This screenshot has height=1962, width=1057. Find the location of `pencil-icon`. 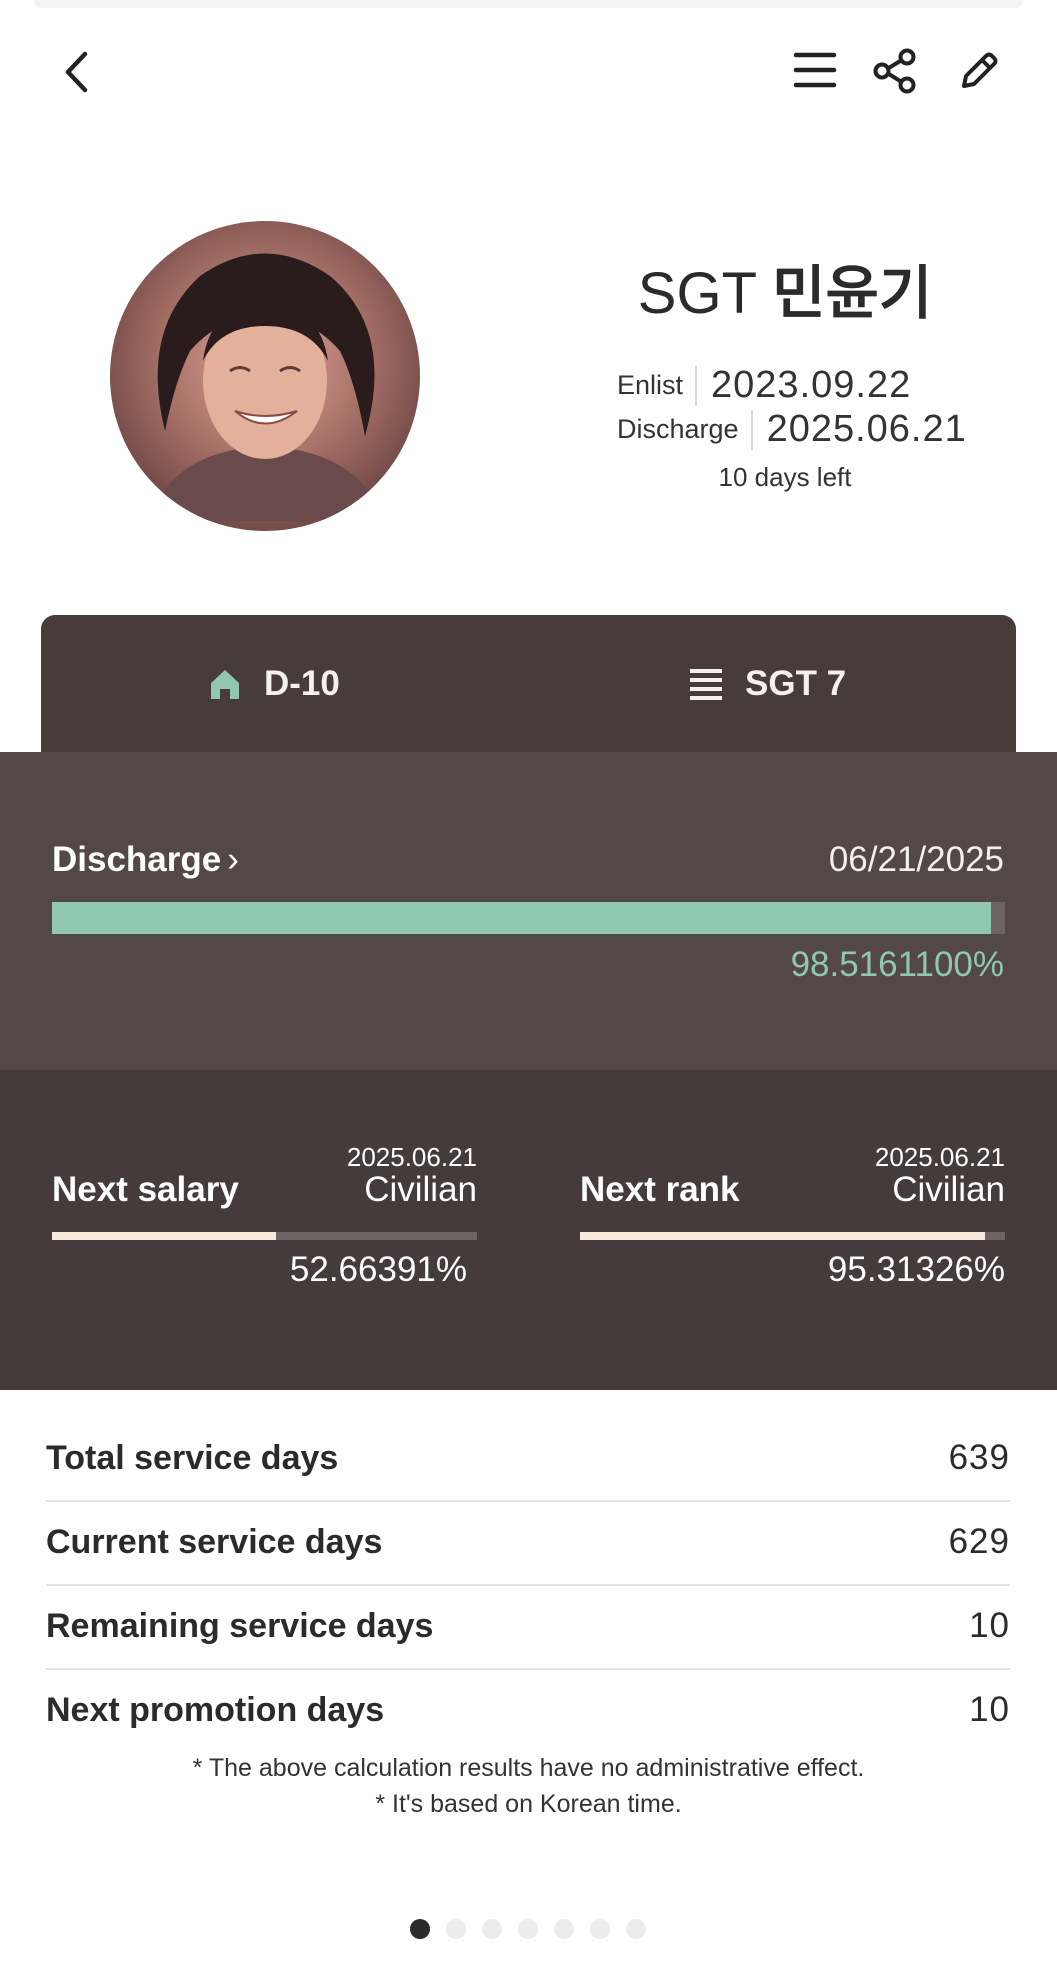

pencil-icon is located at coordinates (980, 70).